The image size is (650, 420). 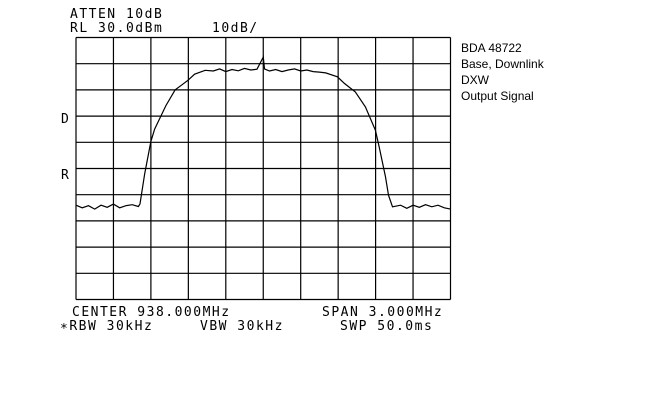 I want to click on marker-d: D, so click(x=66, y=119).